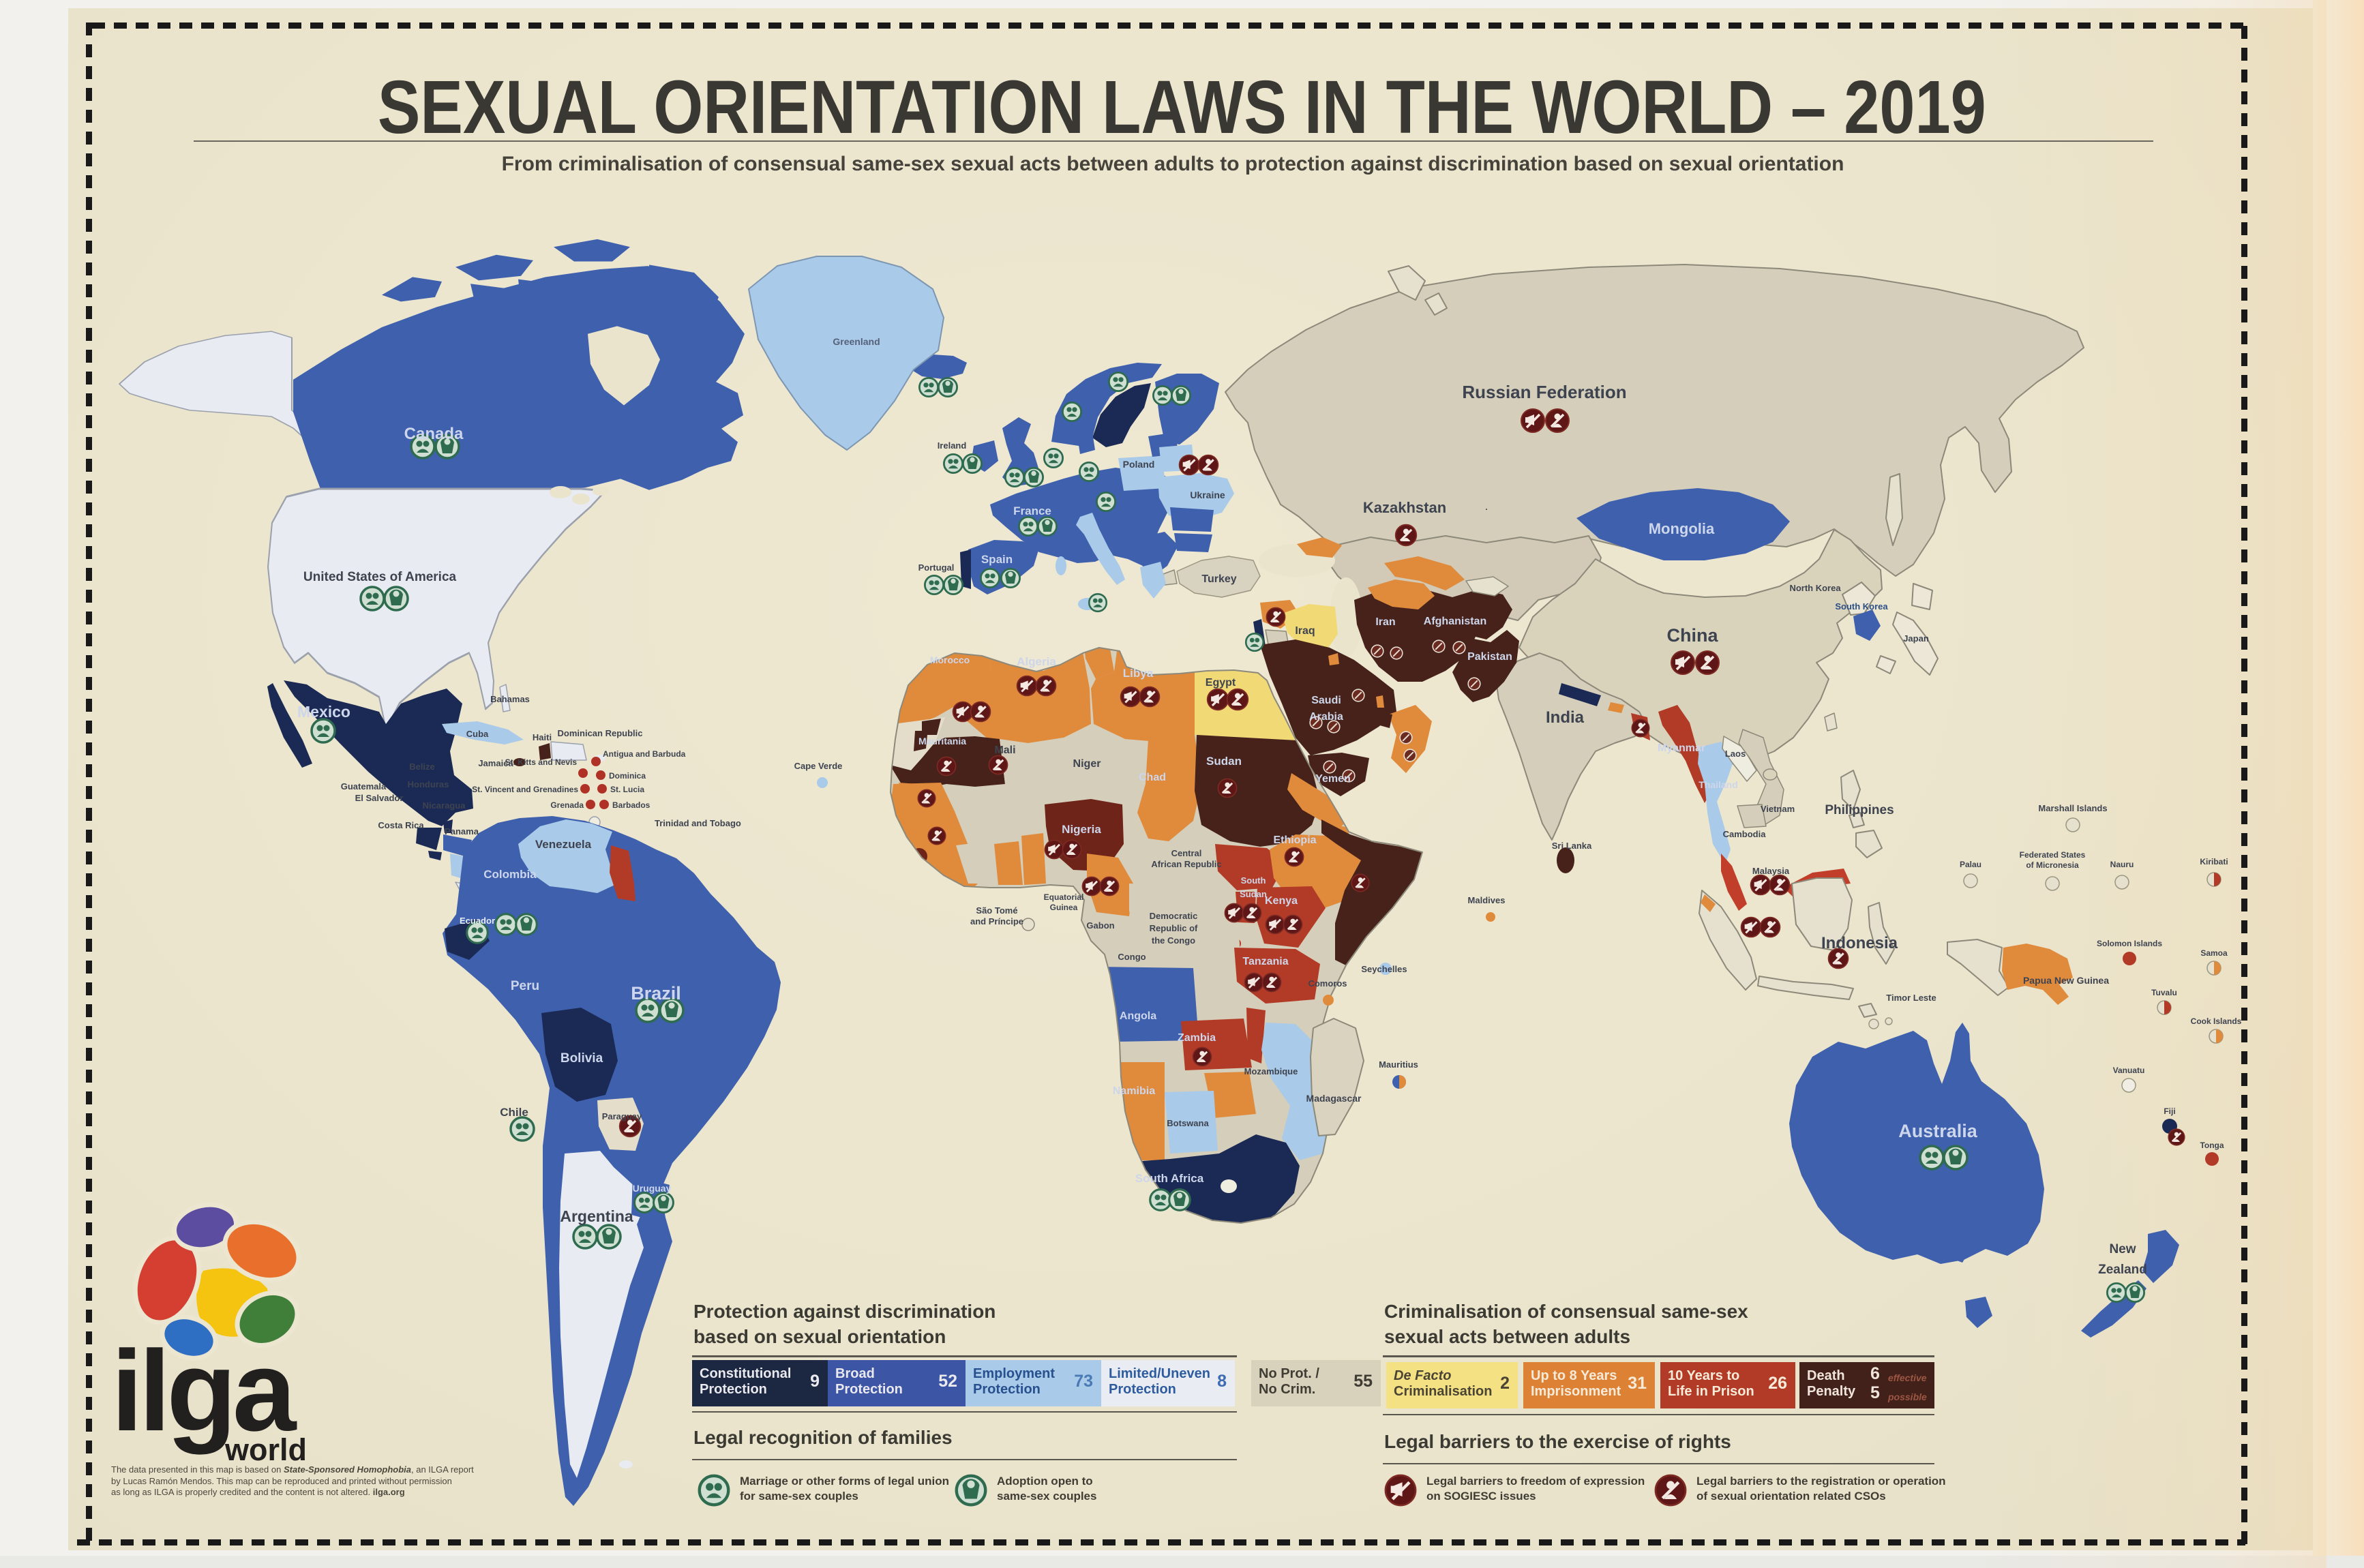 Image resolution: width=2364 pixels, height=1568 pixels. What do you see at coordinates (1138, 673) in the screenshot?
I see `svg-text: Libya` at bounding box center [1138, 673].